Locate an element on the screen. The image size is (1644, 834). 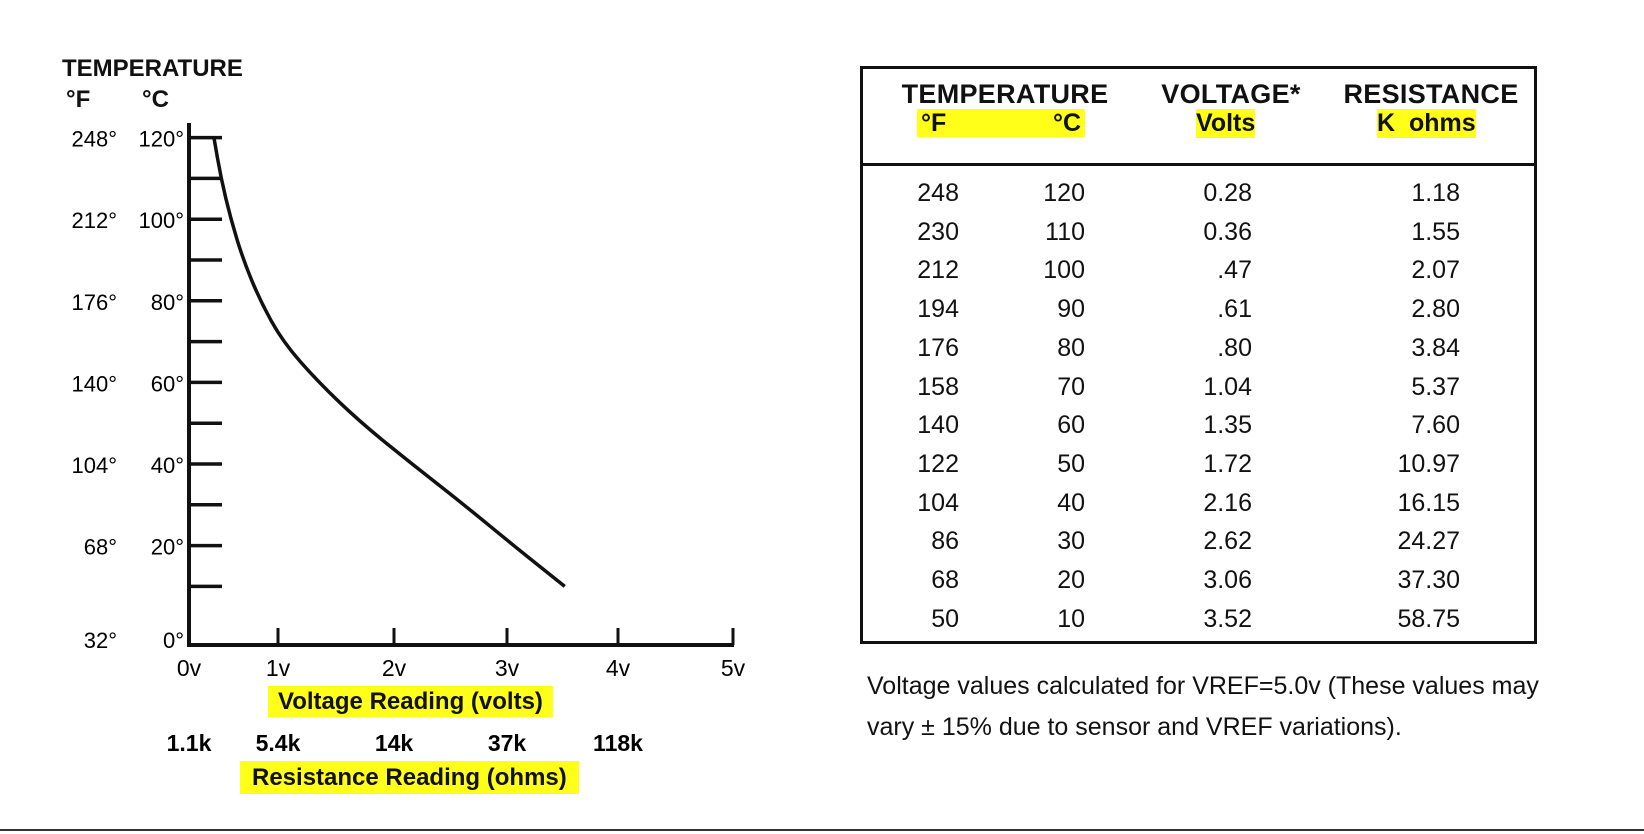
temp-units-highlight is located at coordinates (1001, 123).